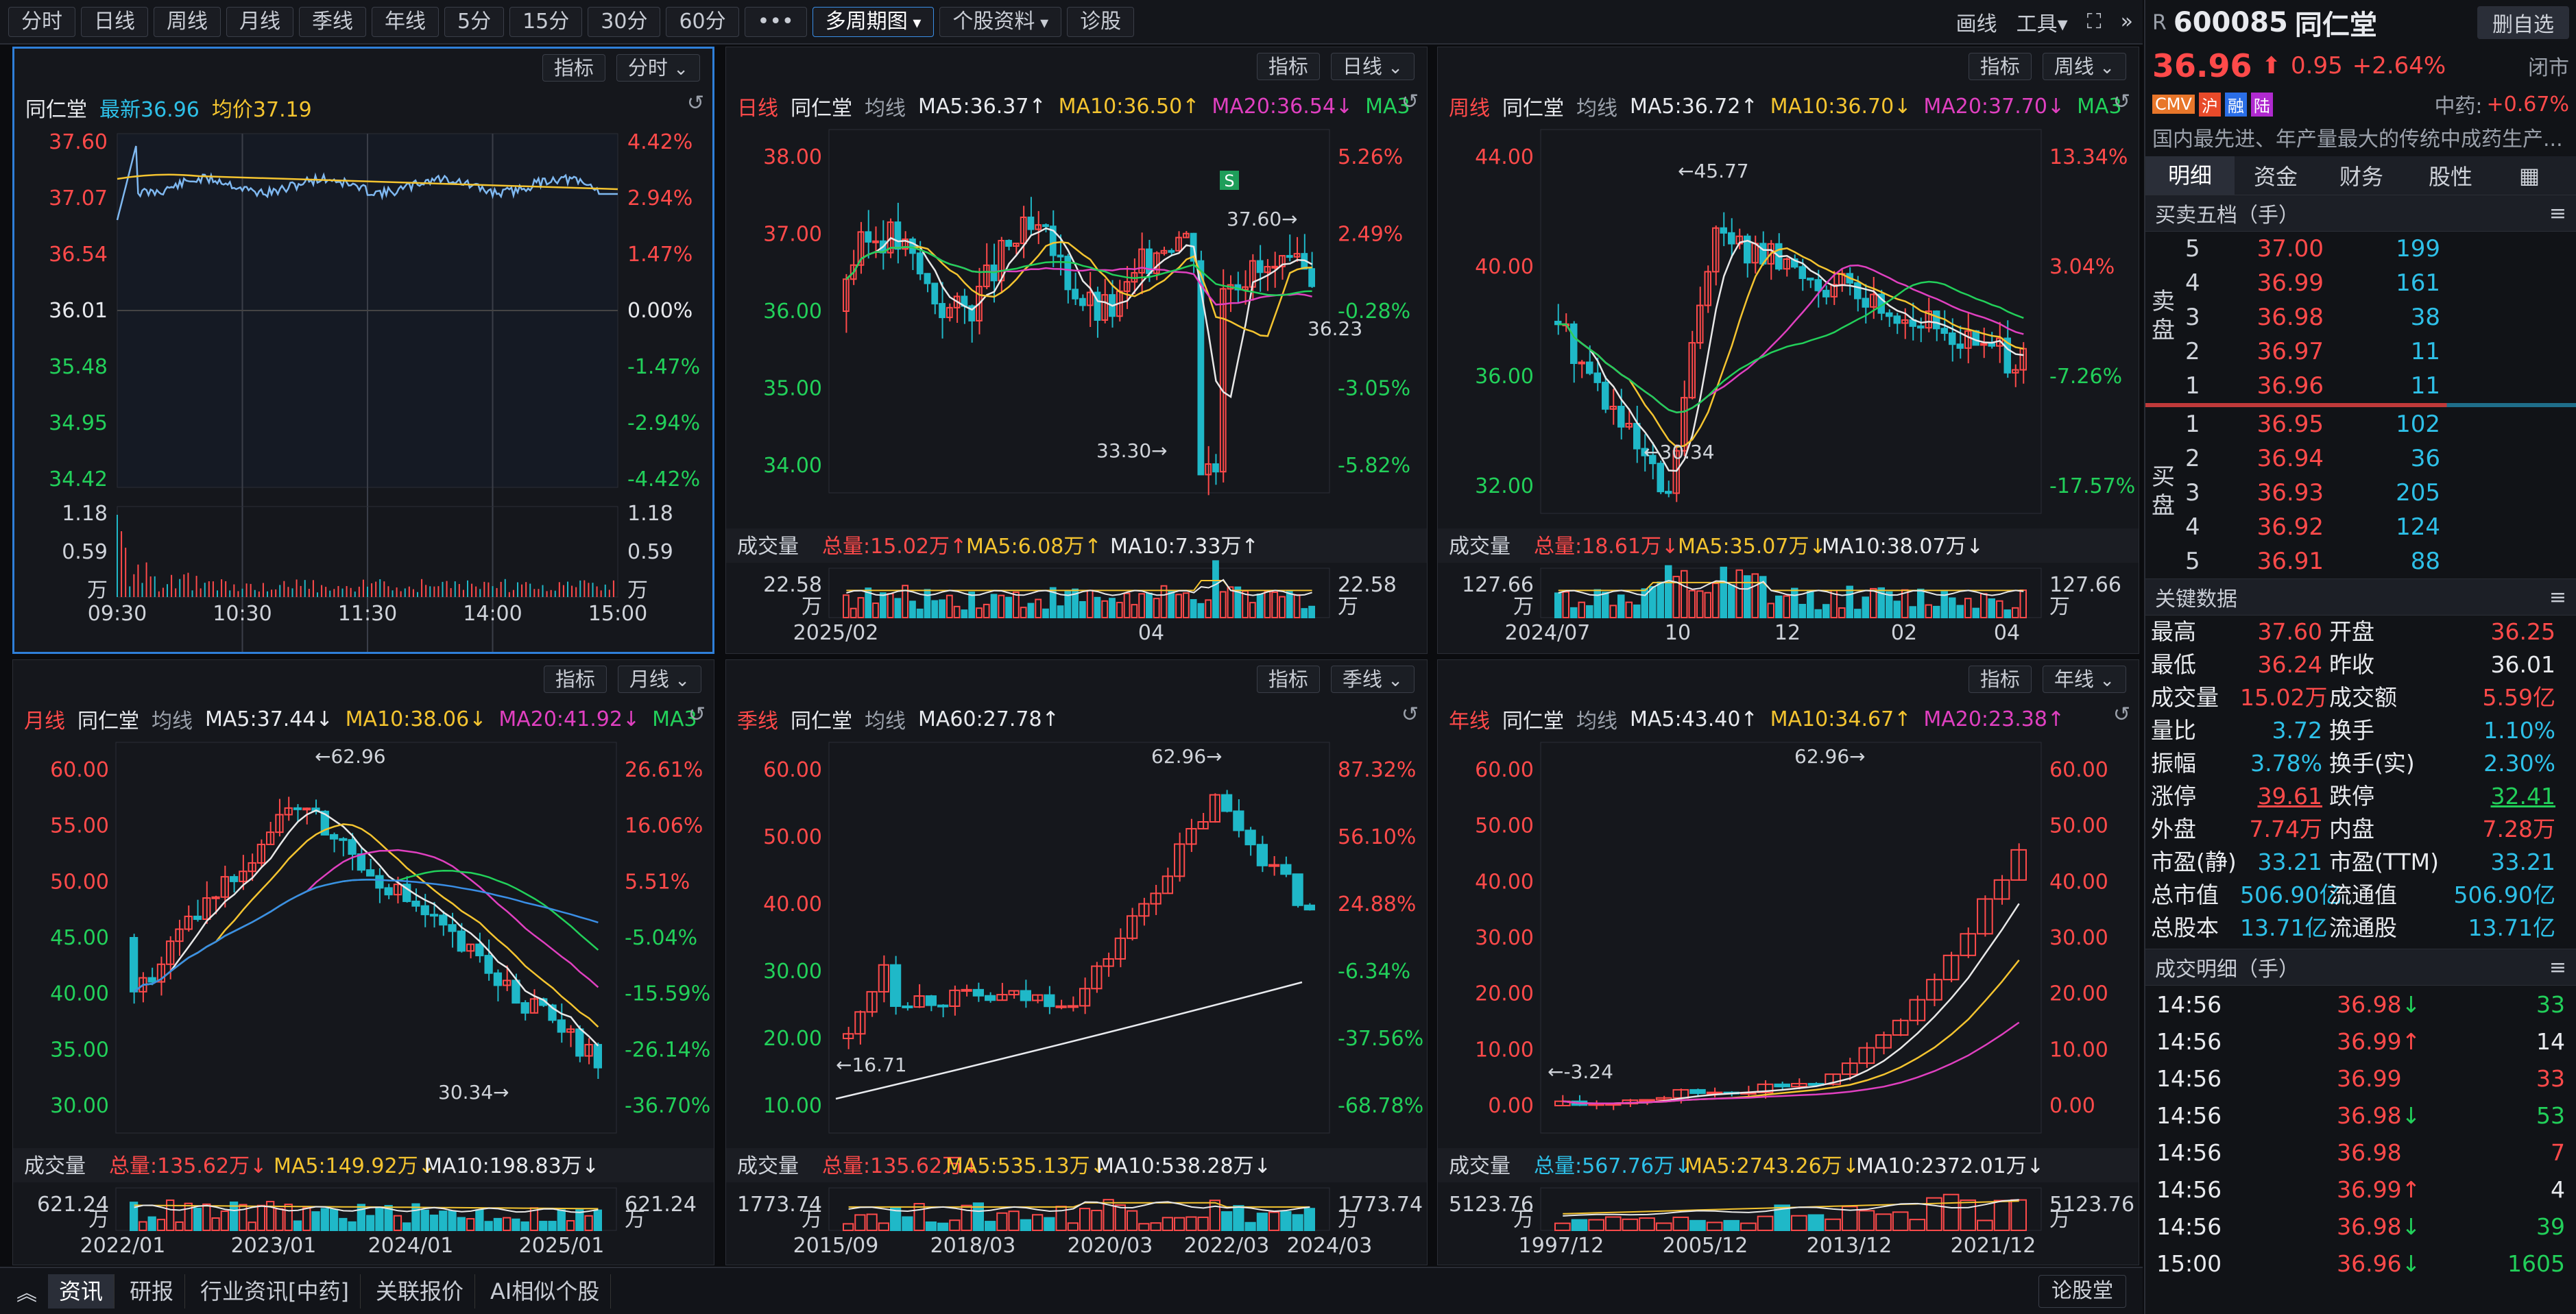  Describe the element at coordinates (2374, 527) in the screenshot. I see `buy-level-row: 4 36.92 124` at that location.